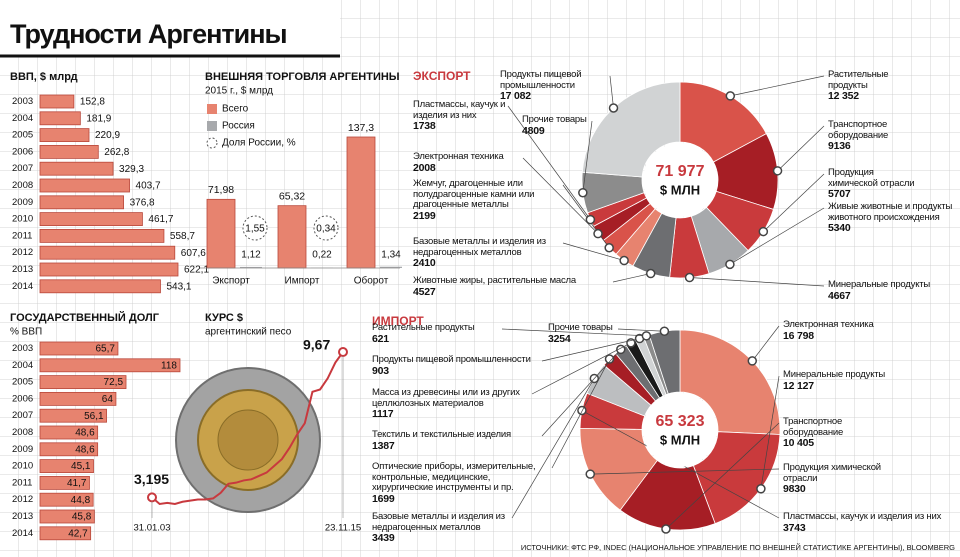 The height and width of the screenshot is (557, 960). Describe the element at coordinates (152, 528) in the screenshot. I see `x-tick-label: 31.01.03` at that location.